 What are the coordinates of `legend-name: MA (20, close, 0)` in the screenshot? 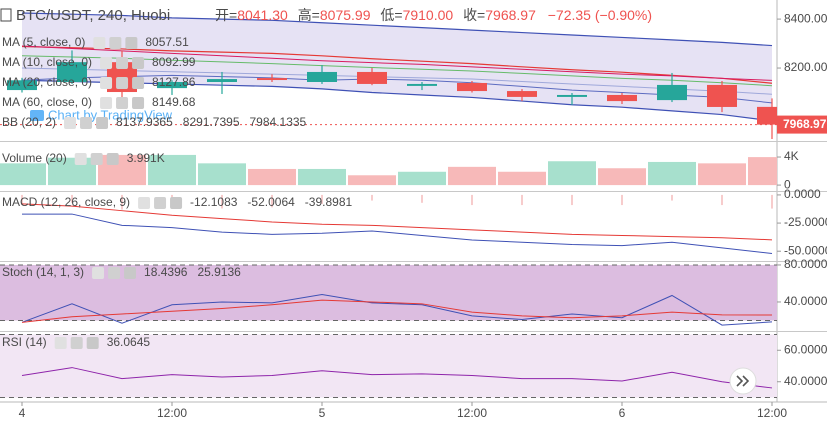 It's located at (47, 82).